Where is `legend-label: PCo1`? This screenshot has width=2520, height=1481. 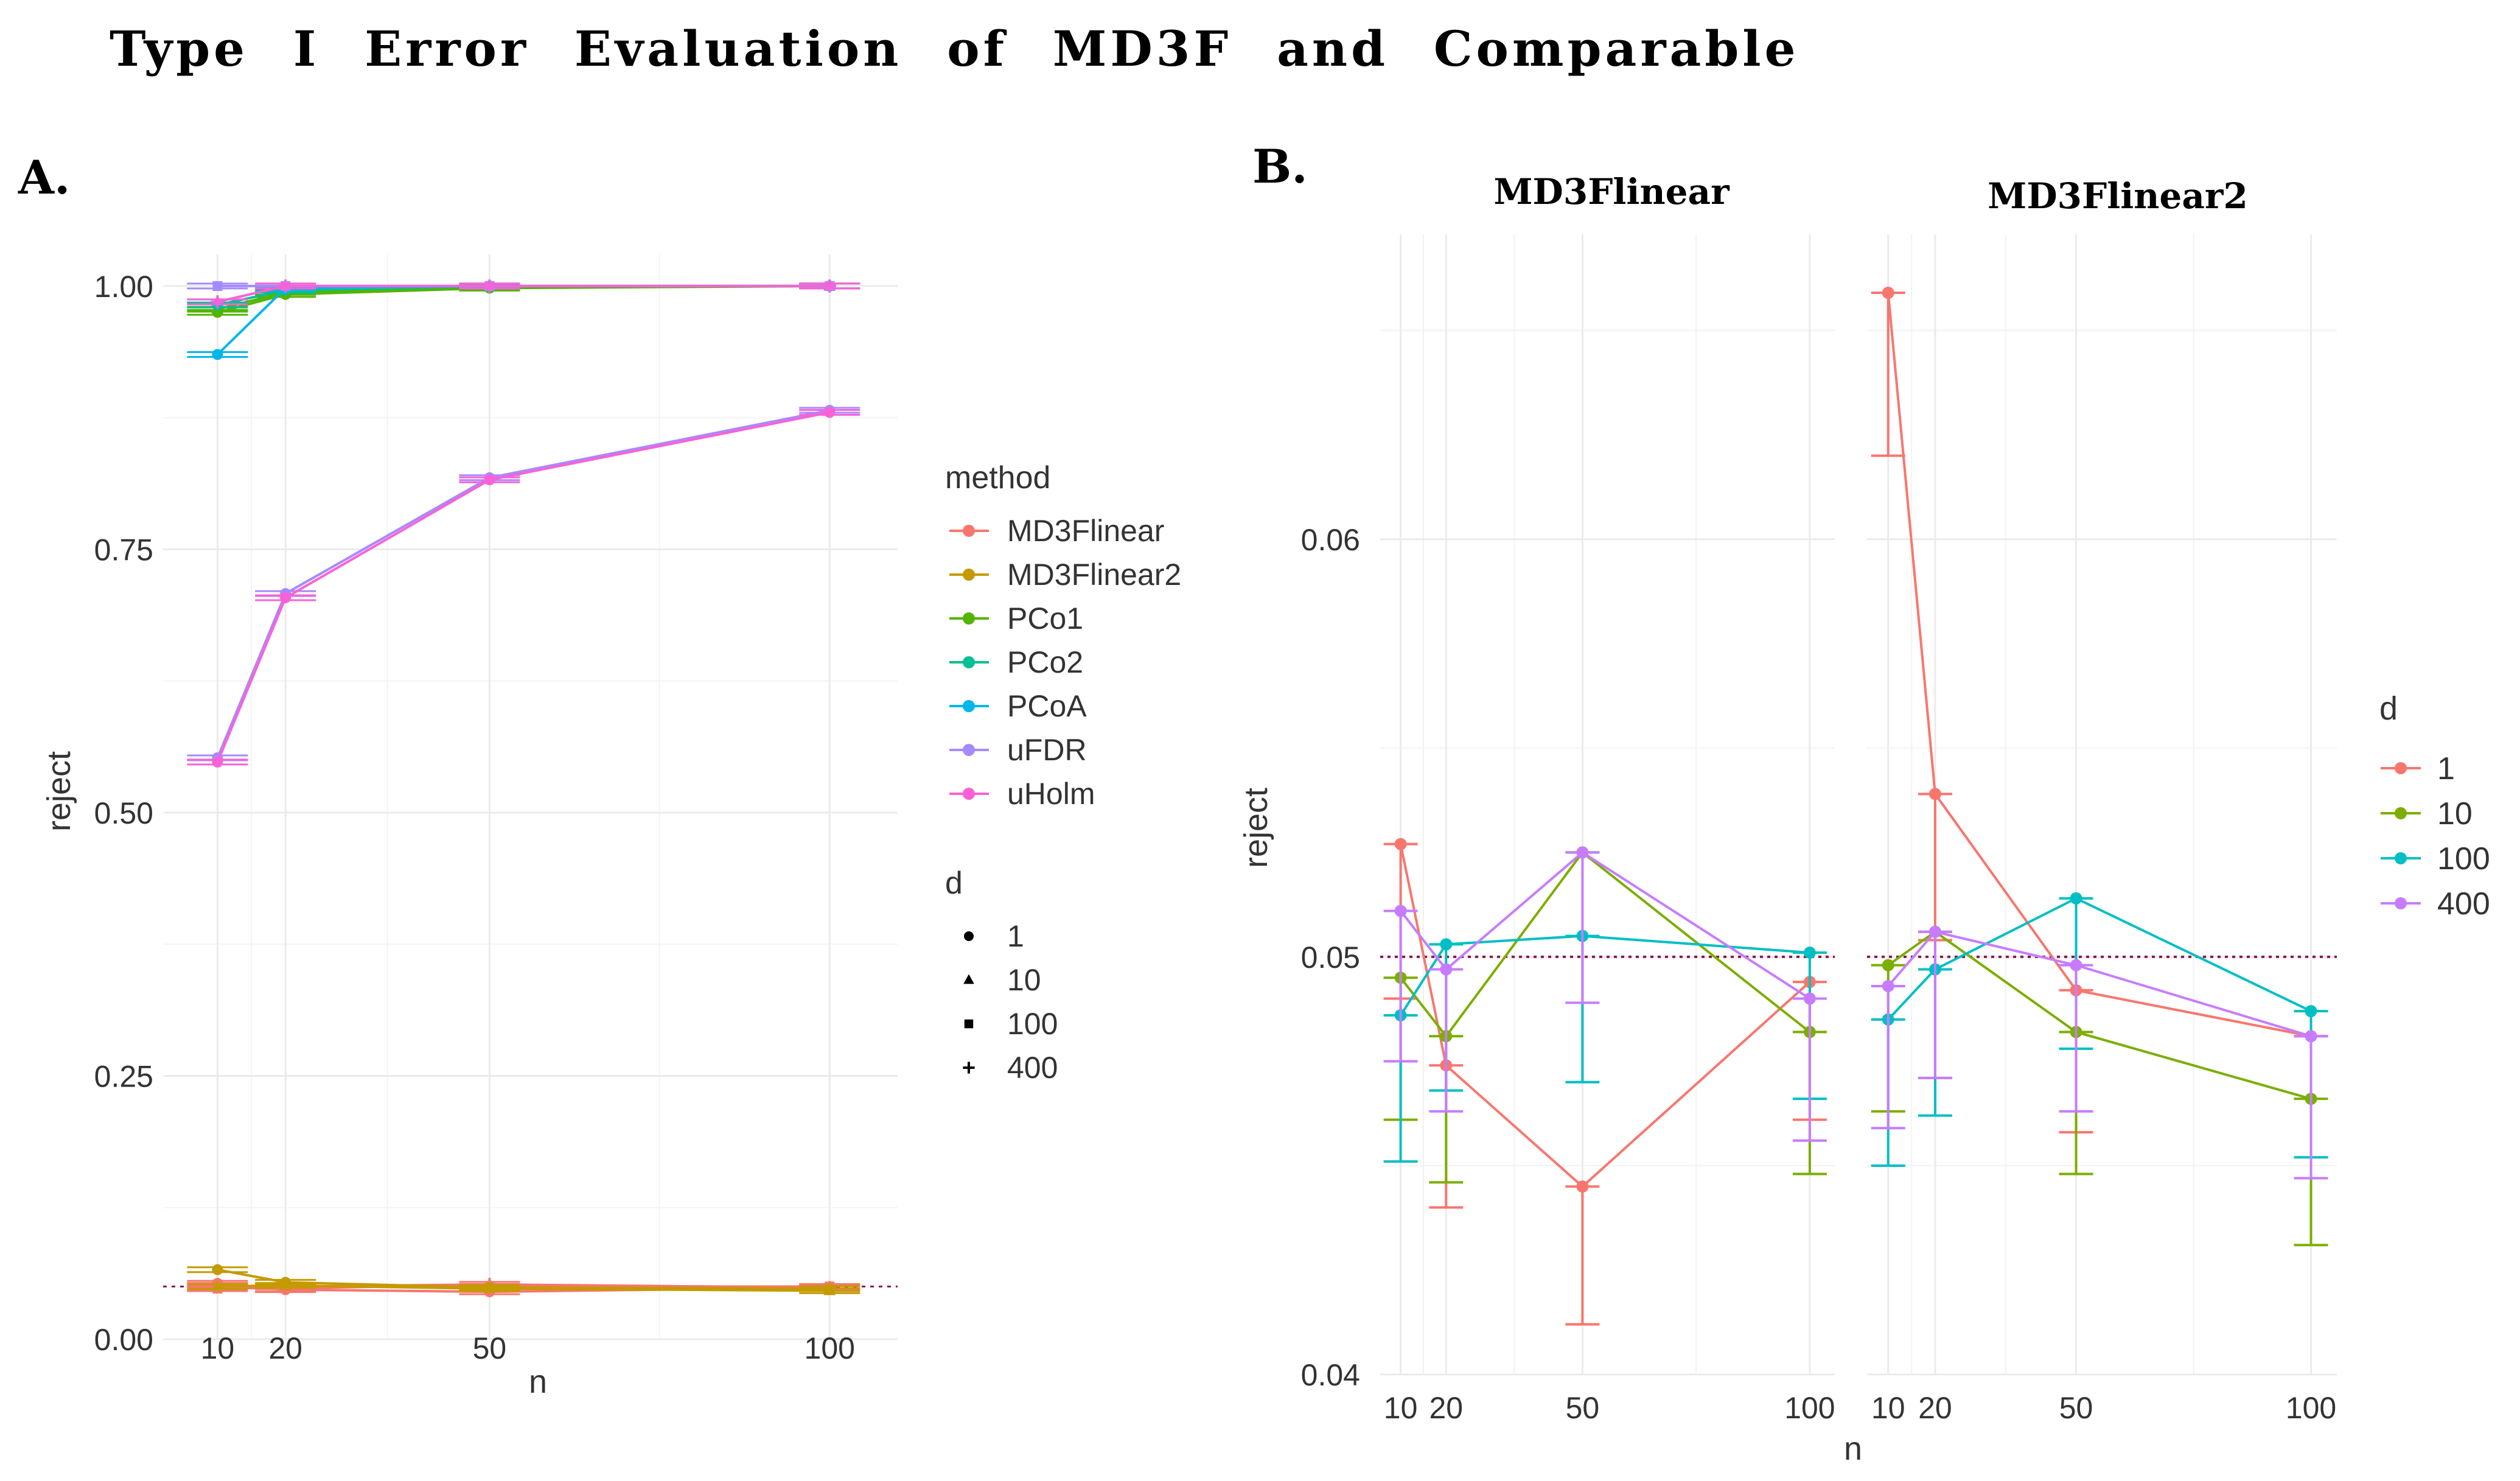 legend-label: PCo1 is located at coordinates (1045, 618).